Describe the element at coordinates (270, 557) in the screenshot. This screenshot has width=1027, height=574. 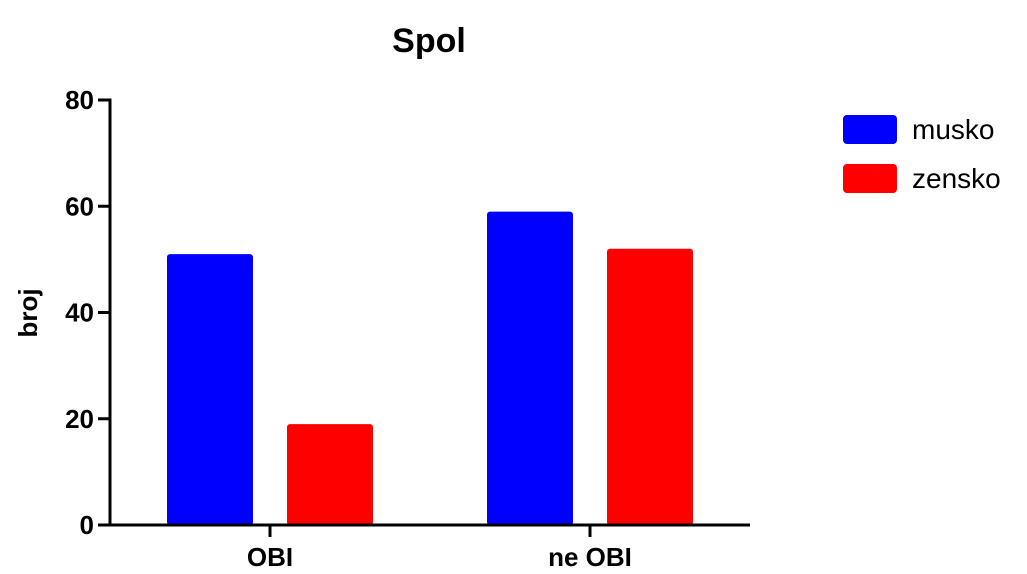
I see `x-tick-label: OBI` at that location.